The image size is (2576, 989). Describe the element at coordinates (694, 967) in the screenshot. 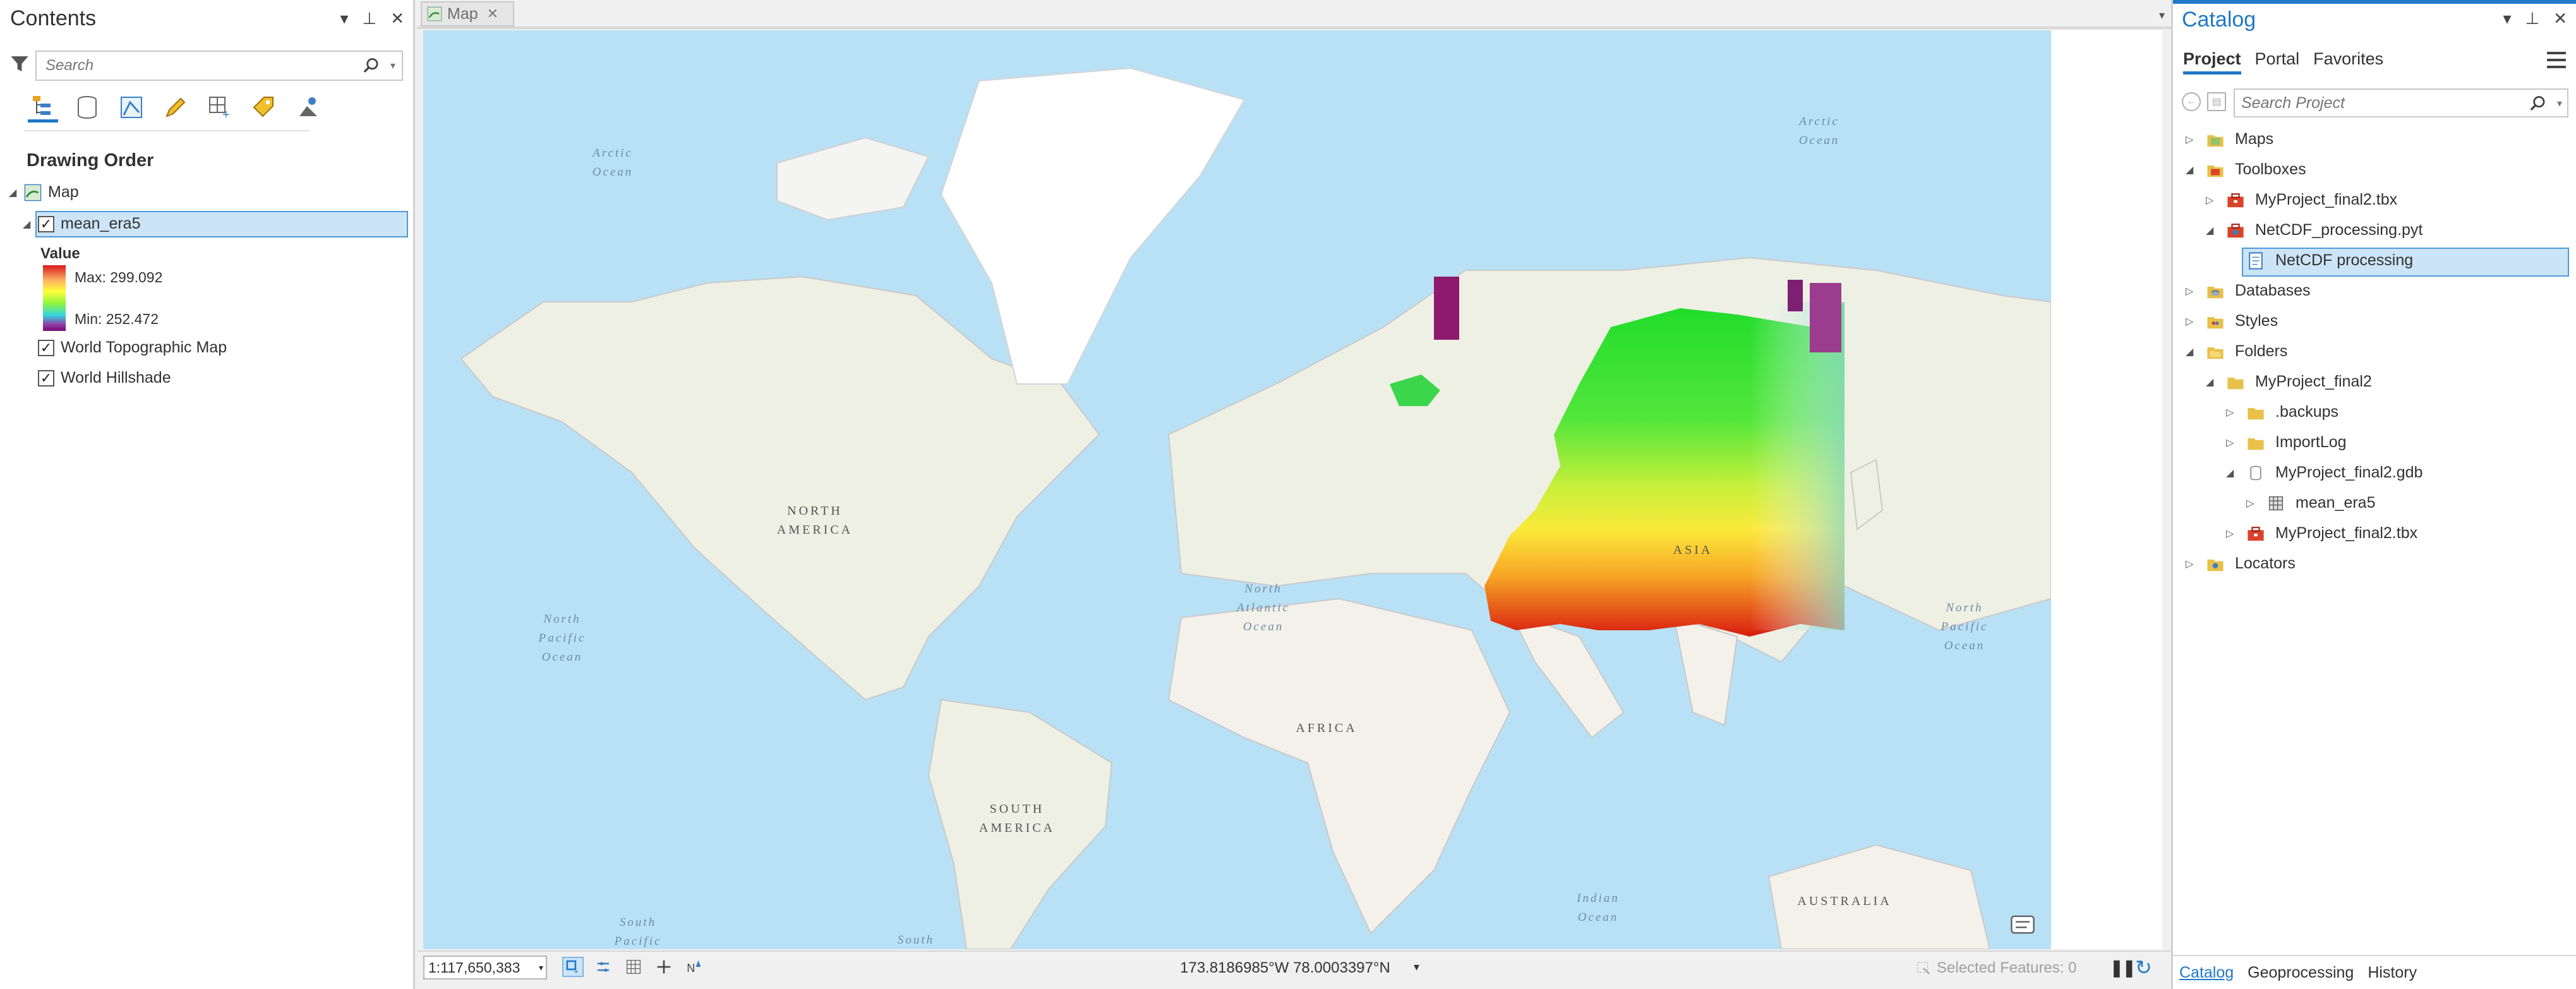

I see `north-arrow-icon: N` at that location.